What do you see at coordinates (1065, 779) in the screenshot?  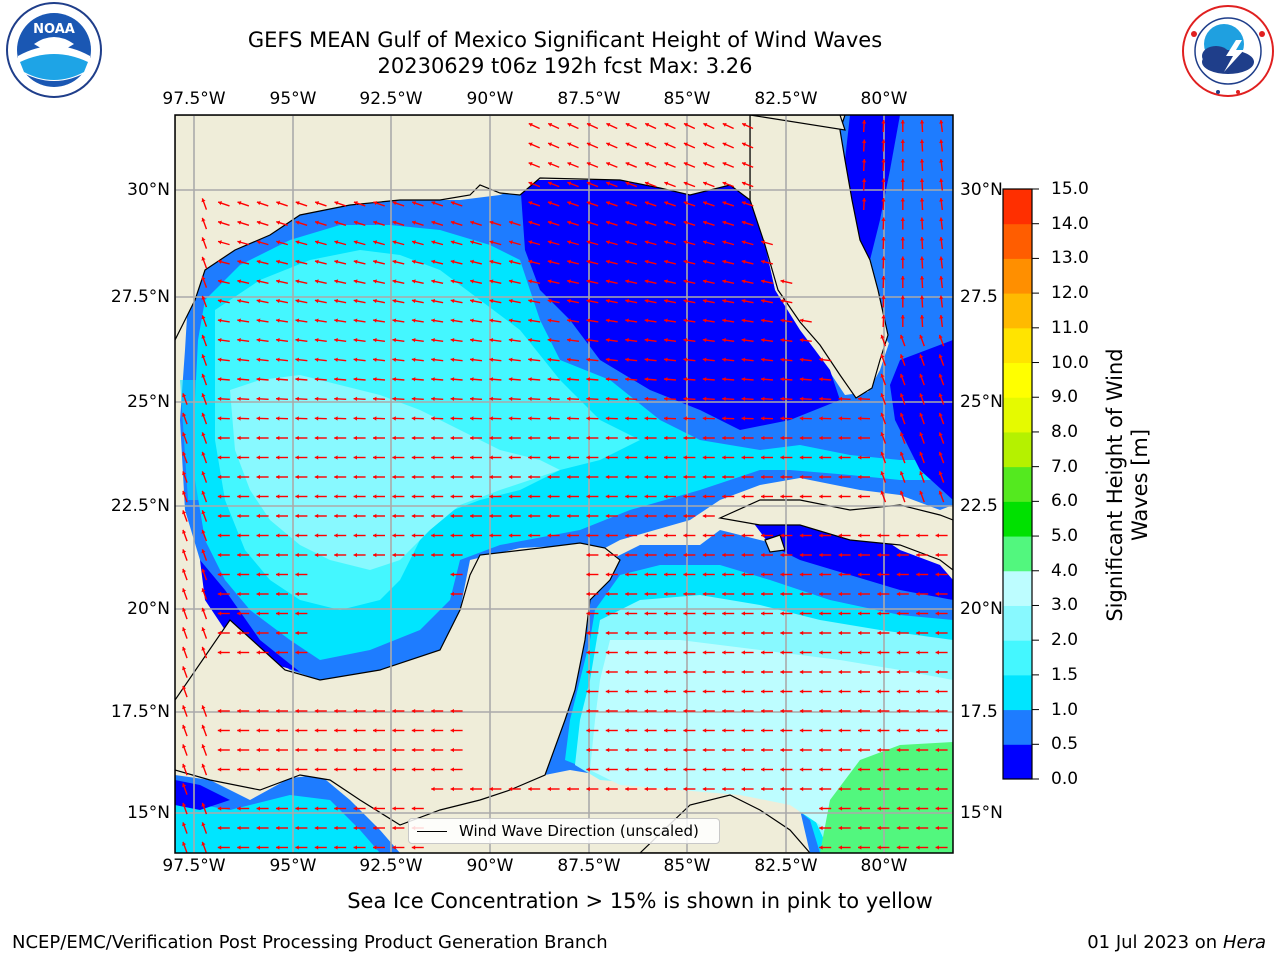 I see `colorbar-tick-label: 0.0` at bounding box center [1065, 779].